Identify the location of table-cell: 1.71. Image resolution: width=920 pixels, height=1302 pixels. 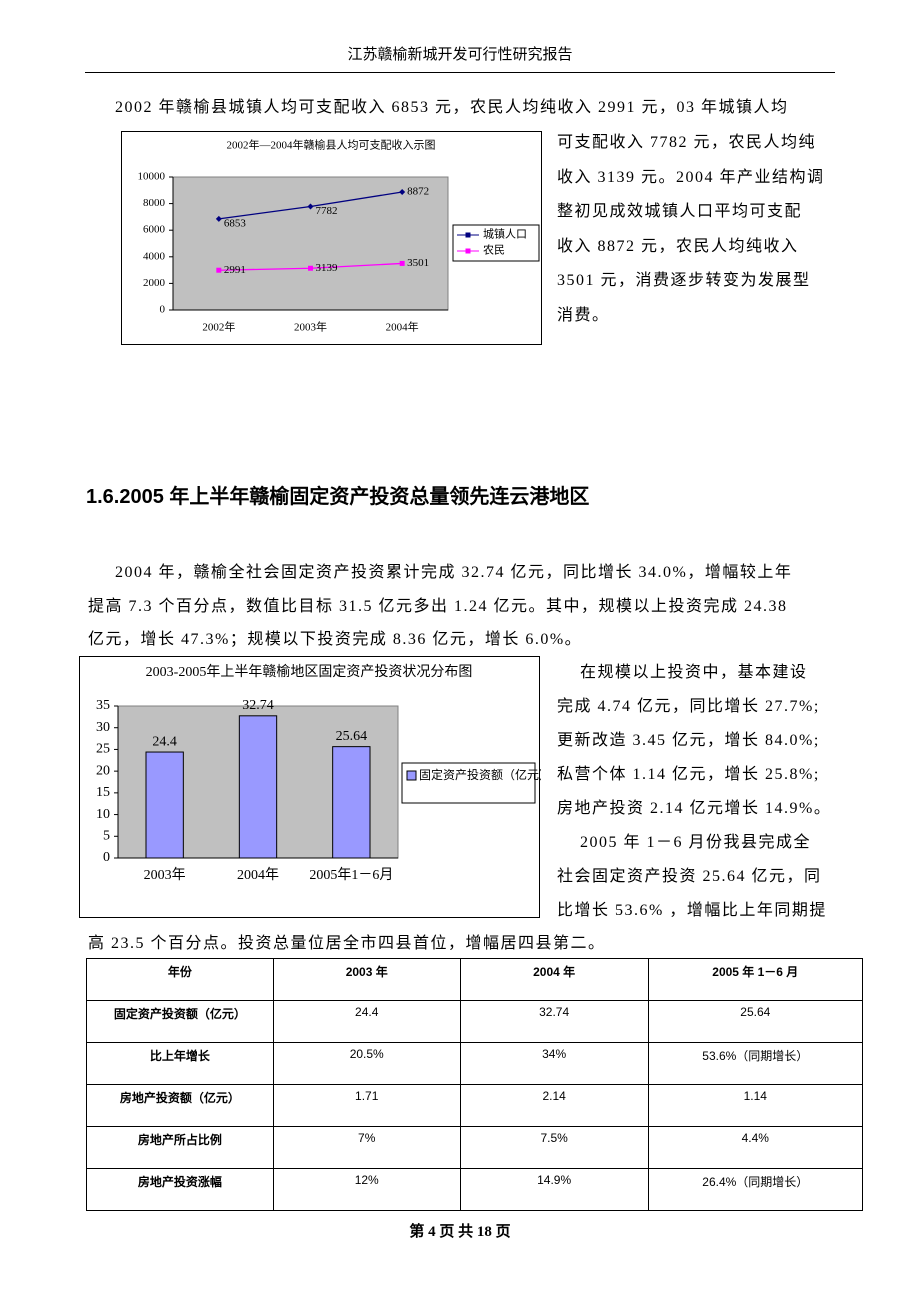
(366, 1105).